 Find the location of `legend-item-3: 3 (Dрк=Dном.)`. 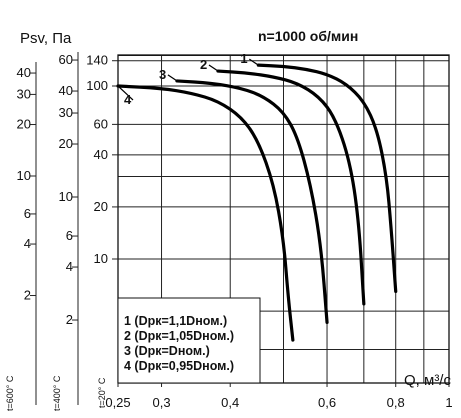

legend-item-3: 3 (Dрк=Dном.) is located at coordinates (167, 351).